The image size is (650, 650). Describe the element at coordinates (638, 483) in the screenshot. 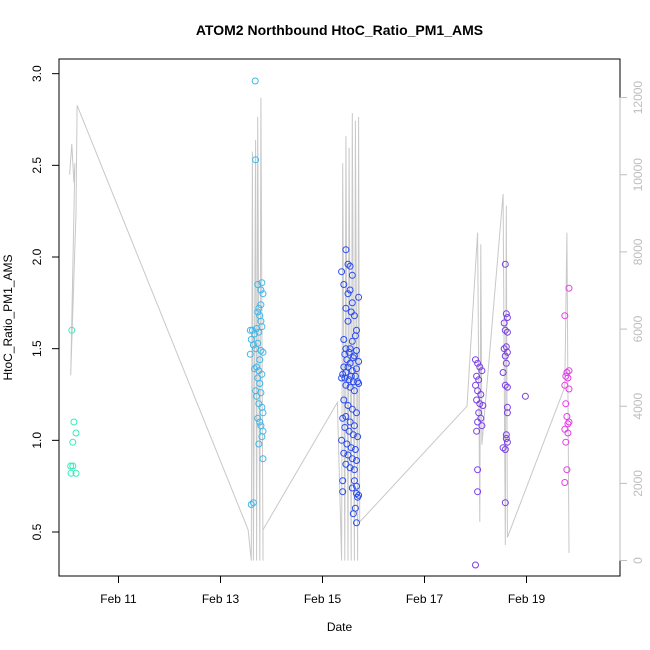

I see `right-y-tick-label: 2000` at that location.